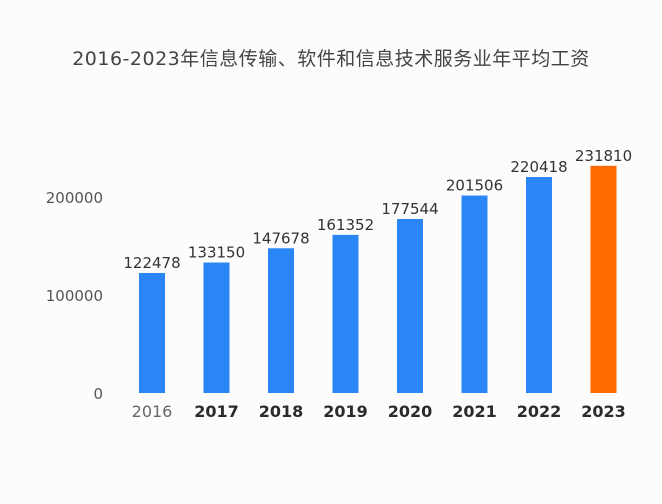 Image resolution: width=662 pixels, height=504 pixels. What do you see at coordinates (74, 198) in the screenshot?
I see `y-tick-label-200000: 200000` at bounding box center [74, 198].